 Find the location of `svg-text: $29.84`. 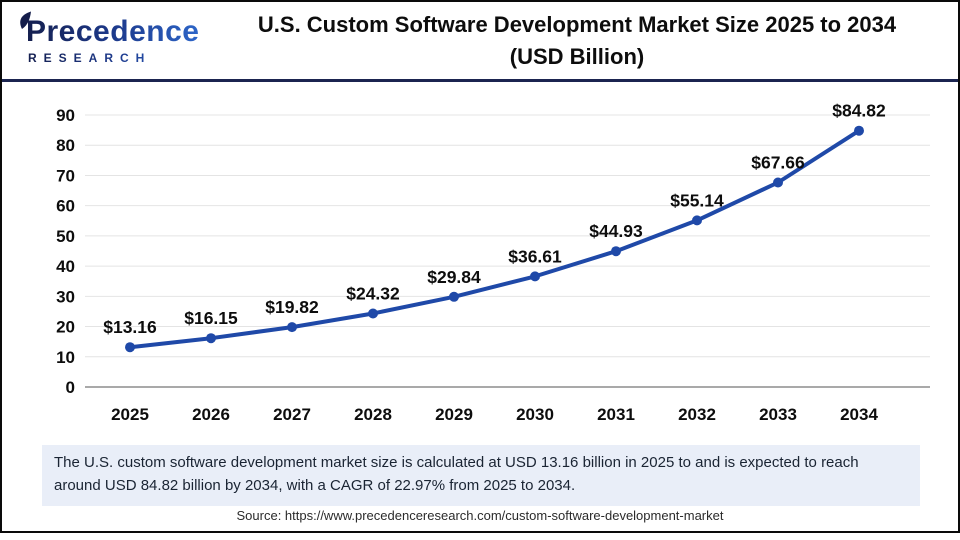

svg-text: $29.84 is located at coordinates (454, 277).